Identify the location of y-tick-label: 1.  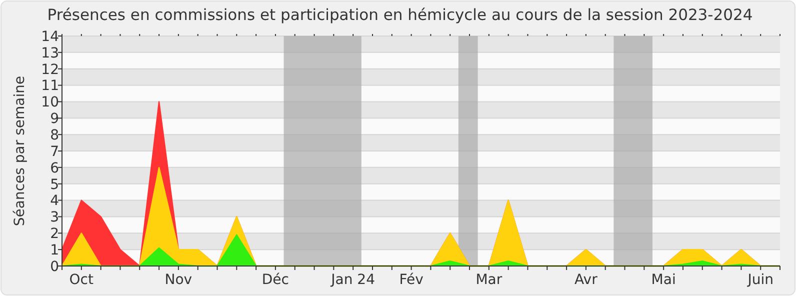
(54, 250).